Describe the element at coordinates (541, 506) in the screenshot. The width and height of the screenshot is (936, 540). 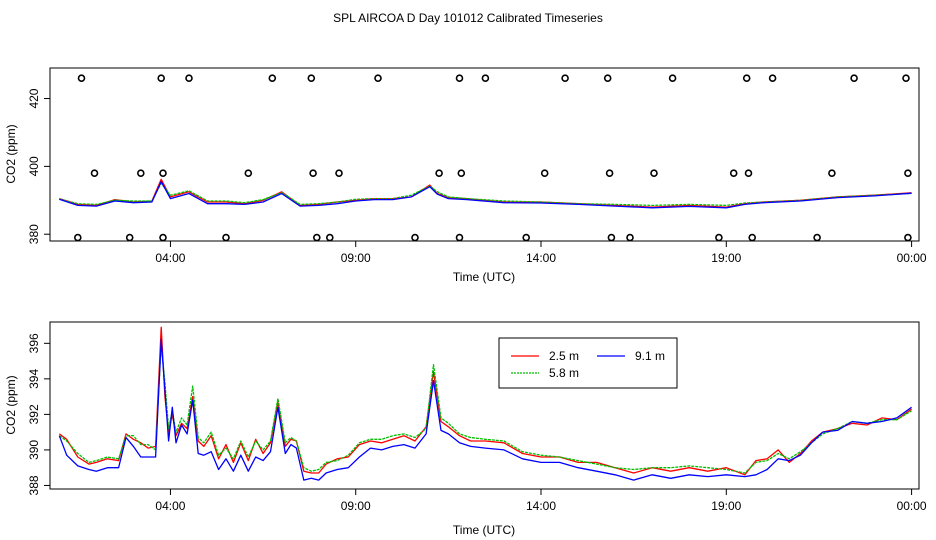
I see `bottom-x-tick-label: 14:00` at that location.